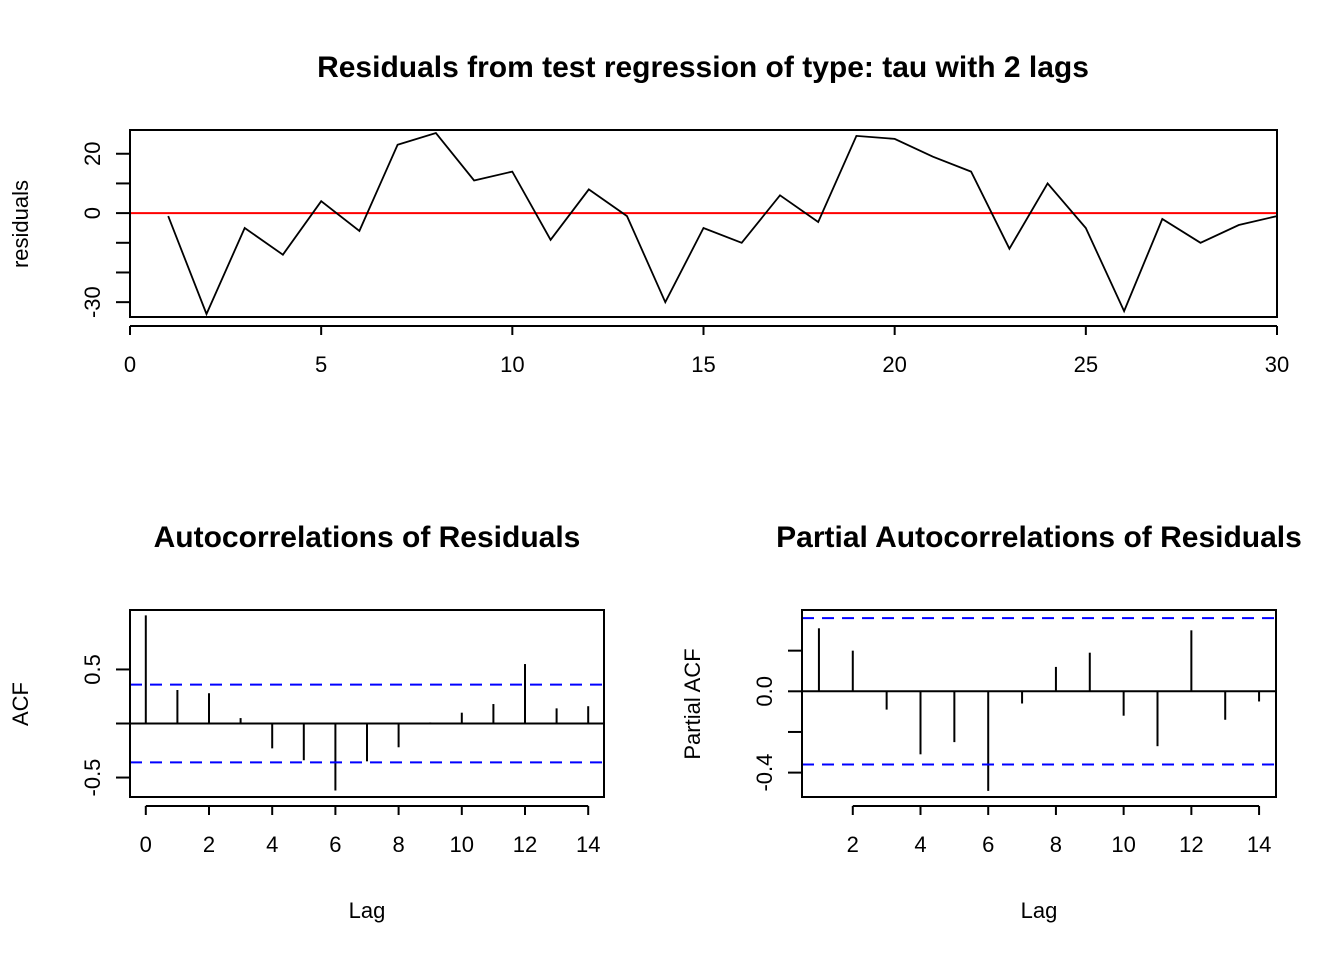 This screenshot has height=960, width=1344. What do you see at coordinates (92, 154) in the screenshot?
I see `y-tick-label: 20` at bounding box center [92, 154].